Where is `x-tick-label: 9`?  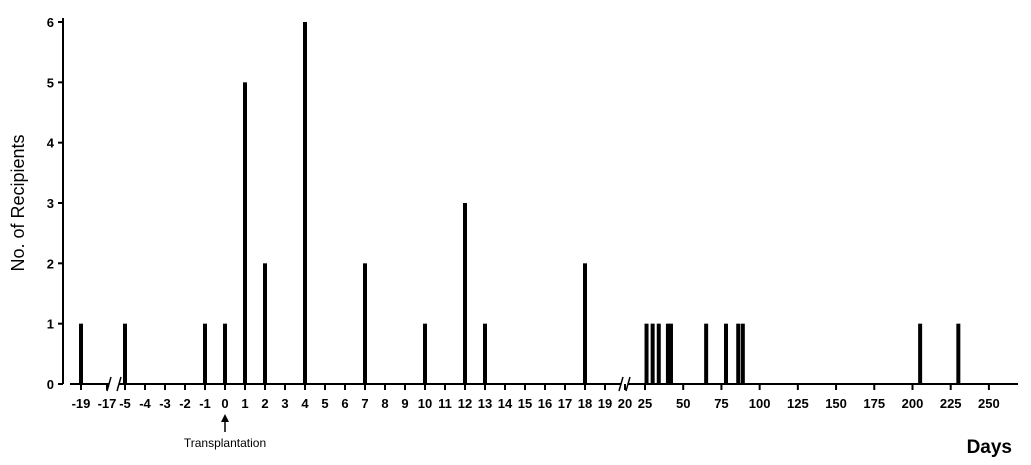 x-tick-label: 9 is located at coordinates (404, 403).